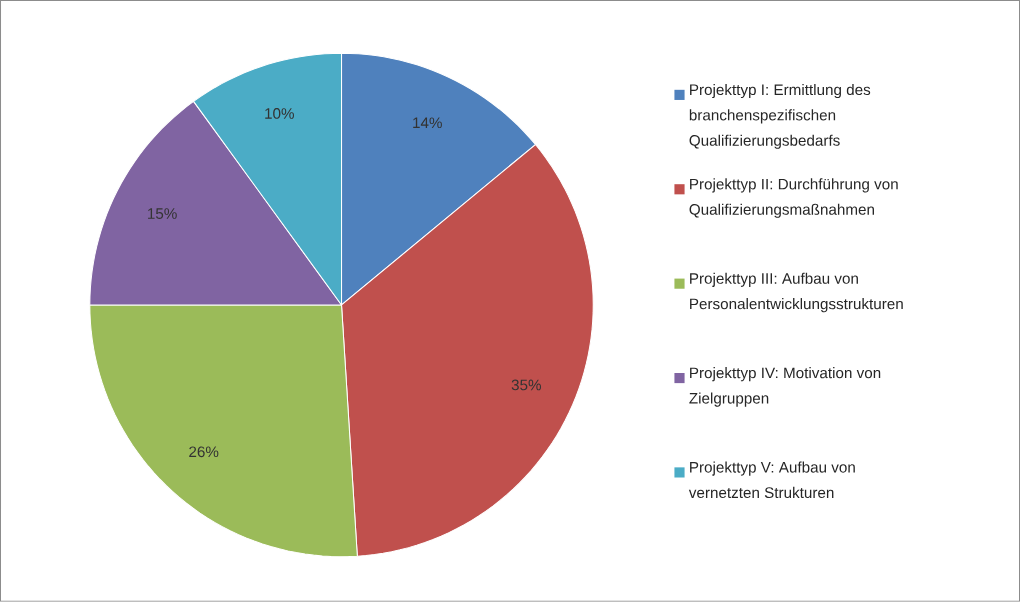 This screenshot has height=602, width=1020. I want to click on legend-label: Projekttyp IV: Motivation von Zielgruppen, so click(785, 387).